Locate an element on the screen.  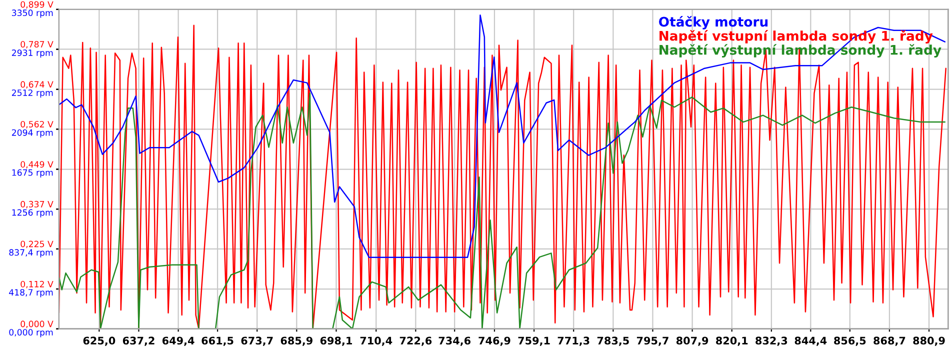
x-tick-label: 746,9 is located at coordinates (494, 341).